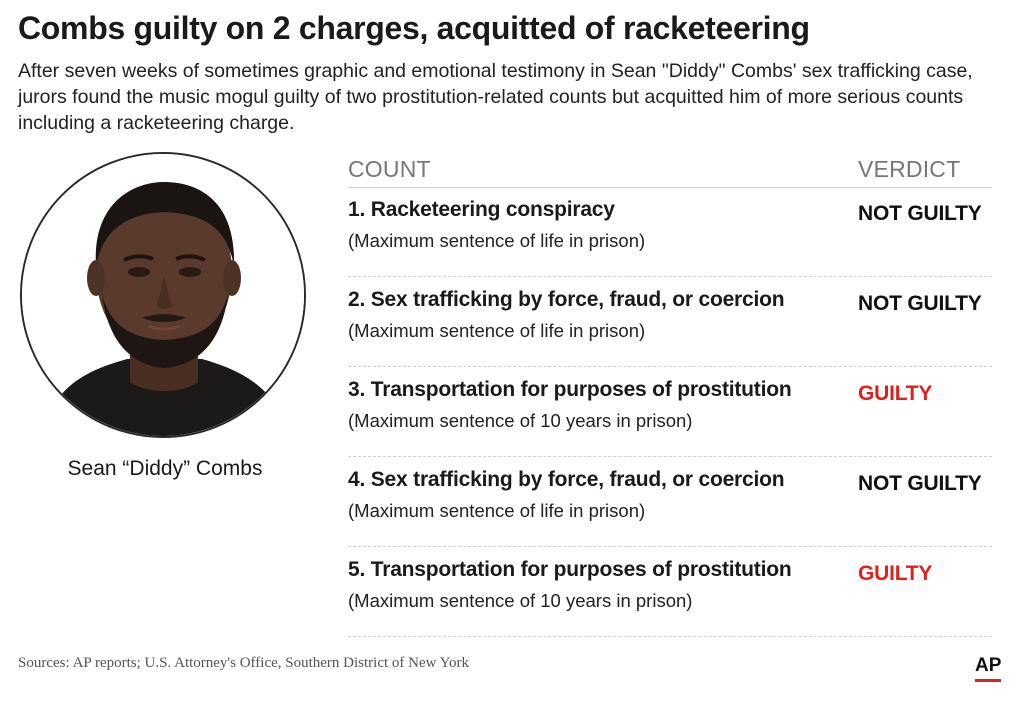  I want to click on ap-logo: AP, so click(989, 670).